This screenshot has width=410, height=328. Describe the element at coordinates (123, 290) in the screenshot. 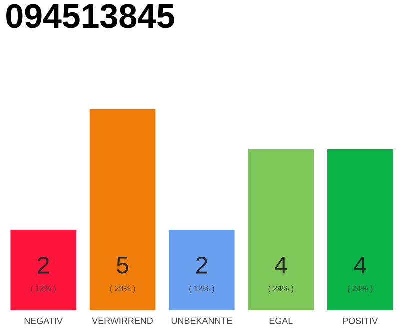

I see `annotation: ( 29% )` at that location.